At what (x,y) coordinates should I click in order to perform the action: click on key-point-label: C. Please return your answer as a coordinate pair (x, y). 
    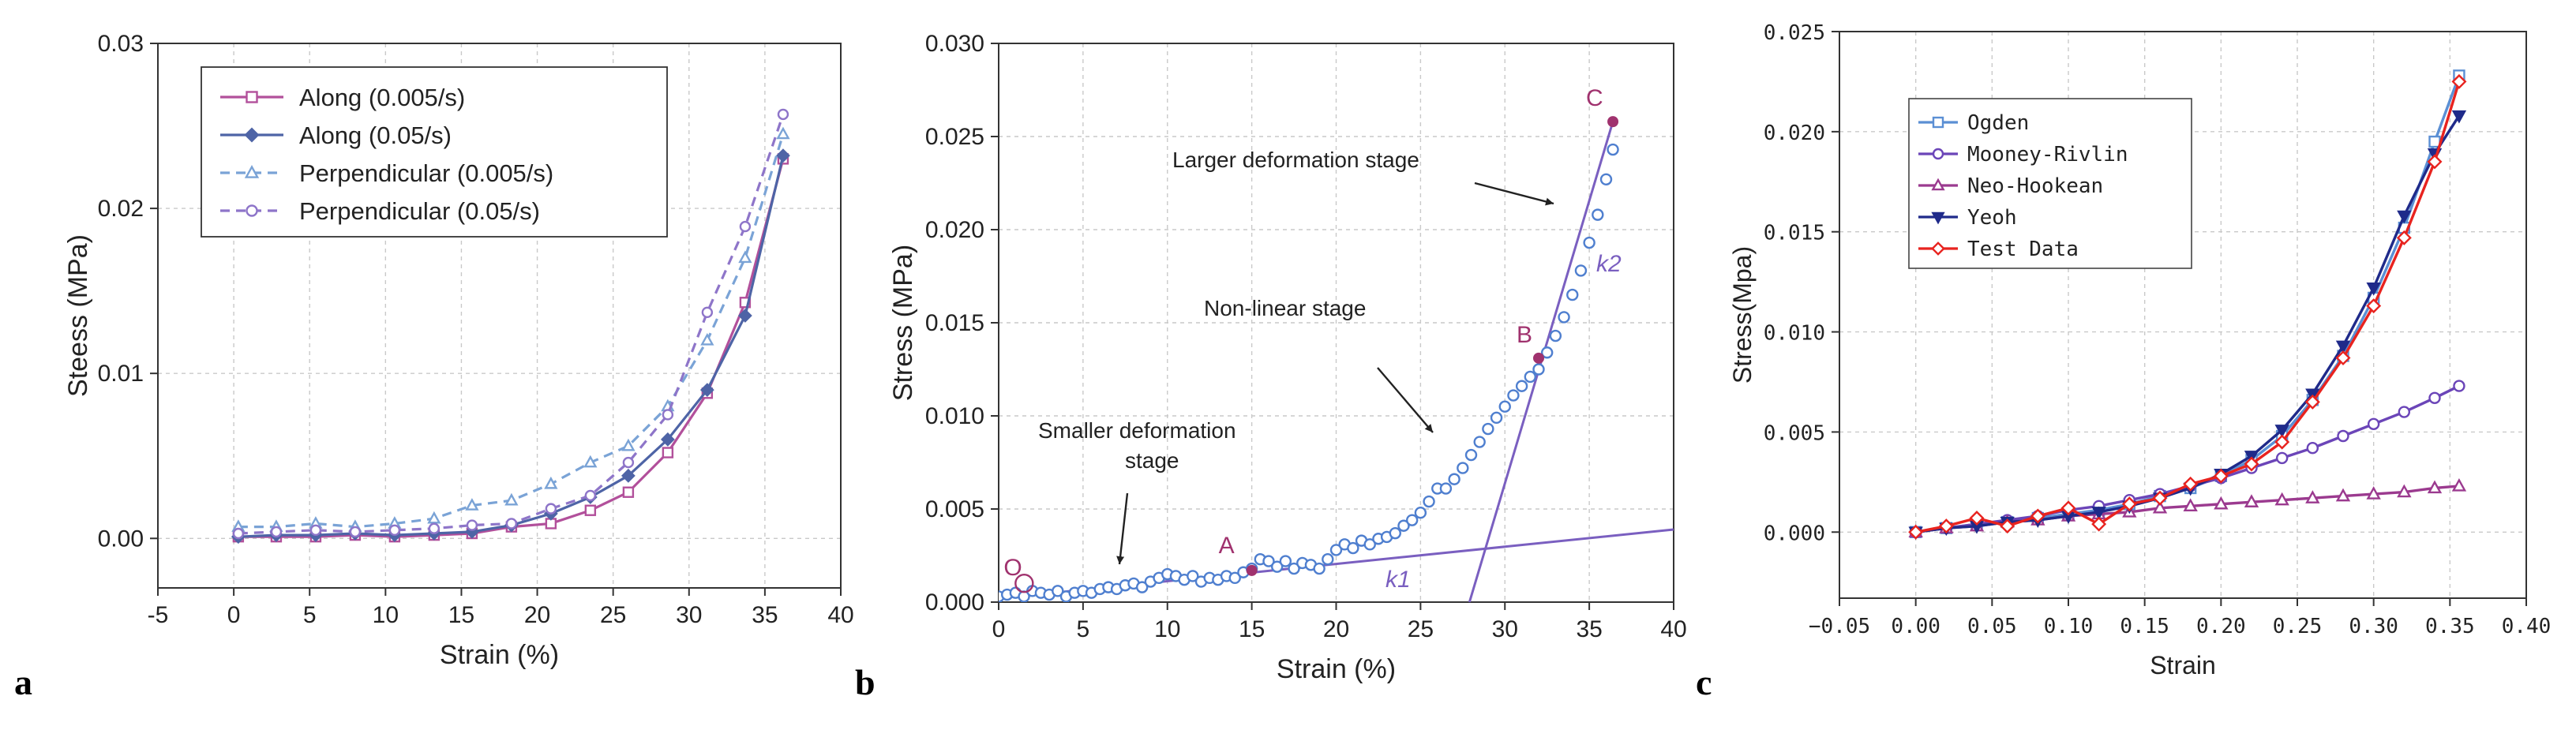
    Looking at the image, I should click on (1594, 98).